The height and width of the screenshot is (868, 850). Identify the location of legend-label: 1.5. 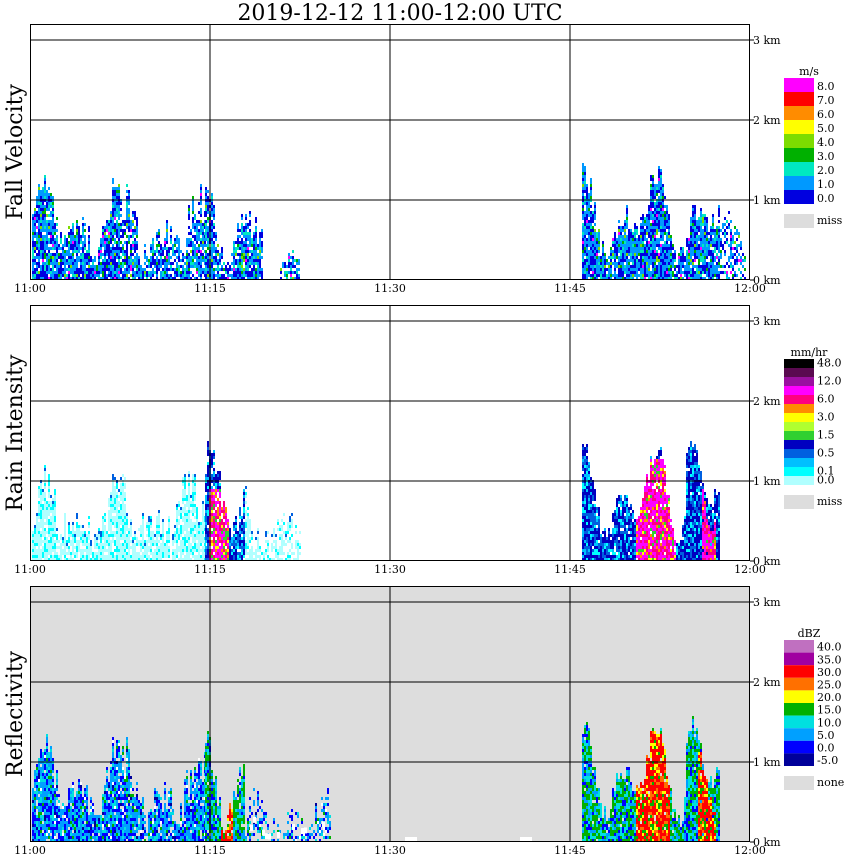
(826, 435).